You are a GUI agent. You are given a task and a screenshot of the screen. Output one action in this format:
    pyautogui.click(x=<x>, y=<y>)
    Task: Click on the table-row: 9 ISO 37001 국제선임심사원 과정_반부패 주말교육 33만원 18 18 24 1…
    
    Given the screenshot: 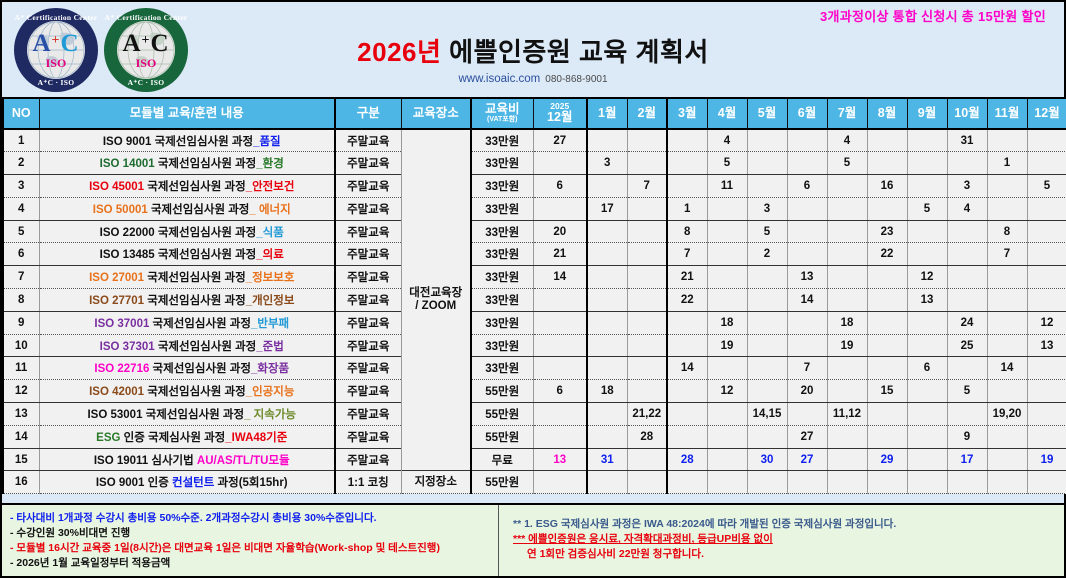 What is the action you would take?
    pyautogui.click(x=534, y=322)
    